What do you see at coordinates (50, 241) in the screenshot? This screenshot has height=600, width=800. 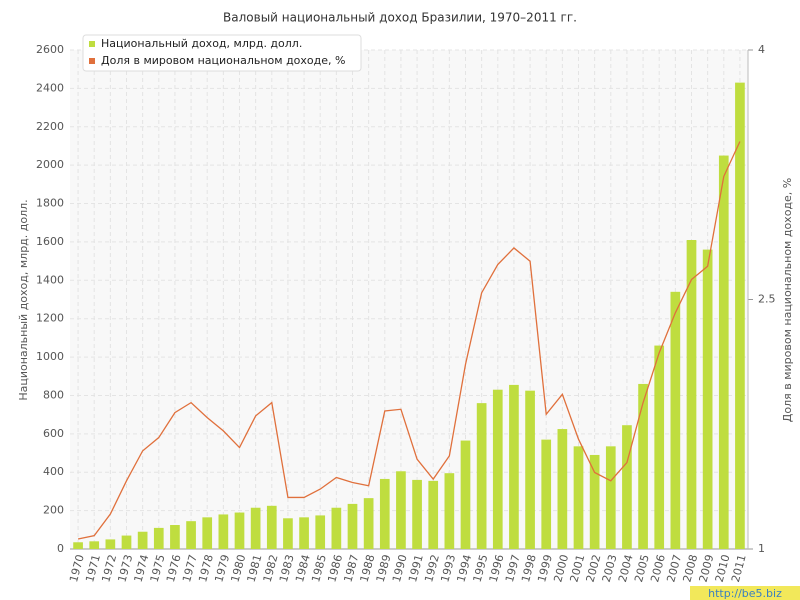 I see `y-tick-label: 1600` at bounding box center [50, 241].